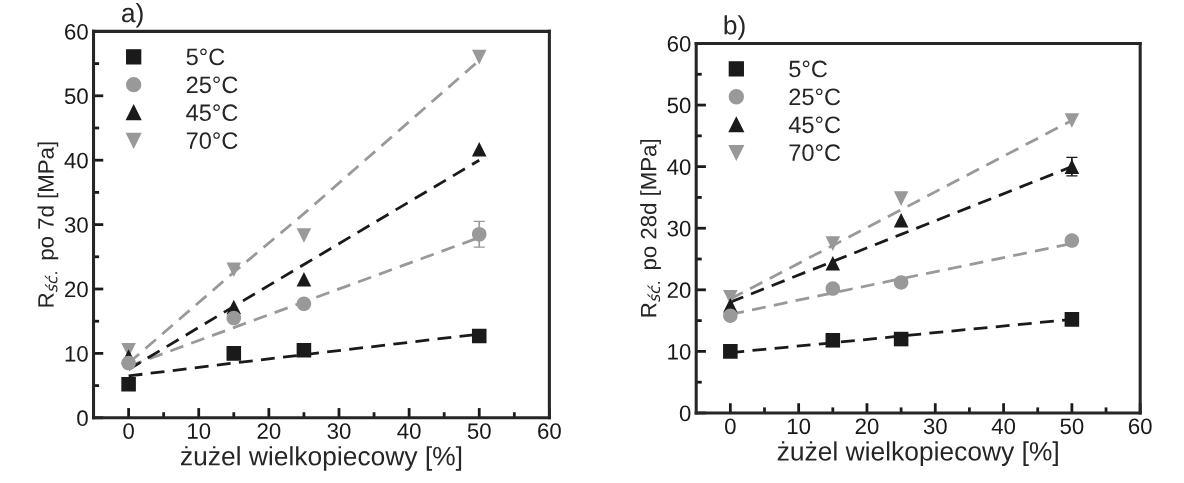  I want to click on y-tick-label: 0, so click(685, 413).